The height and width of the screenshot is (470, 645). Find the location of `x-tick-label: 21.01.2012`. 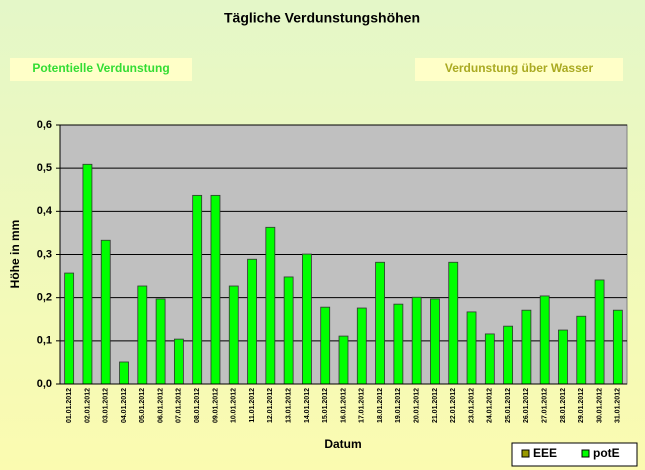

x-tick-label: 21.01.2012 is located at coordinates (435, 405).